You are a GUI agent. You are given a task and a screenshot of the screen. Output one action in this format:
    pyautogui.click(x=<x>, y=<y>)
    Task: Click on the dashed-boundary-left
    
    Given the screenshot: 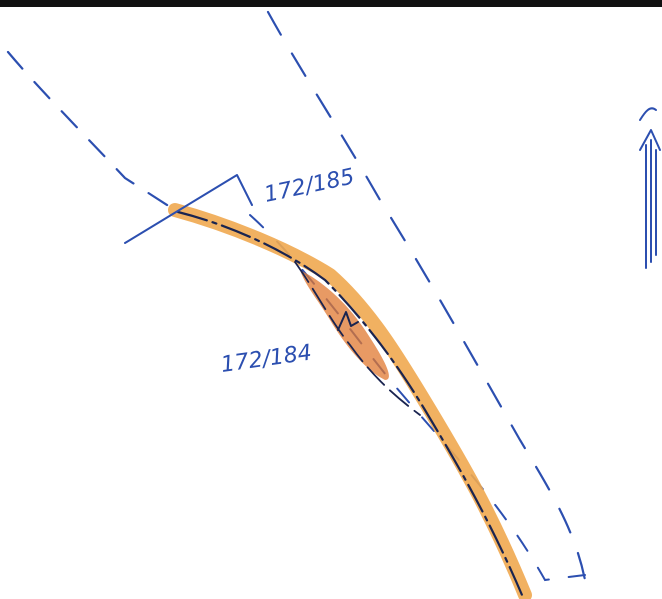 What is the action you would take?
    pyautogui.click(x=93, y=132)
    